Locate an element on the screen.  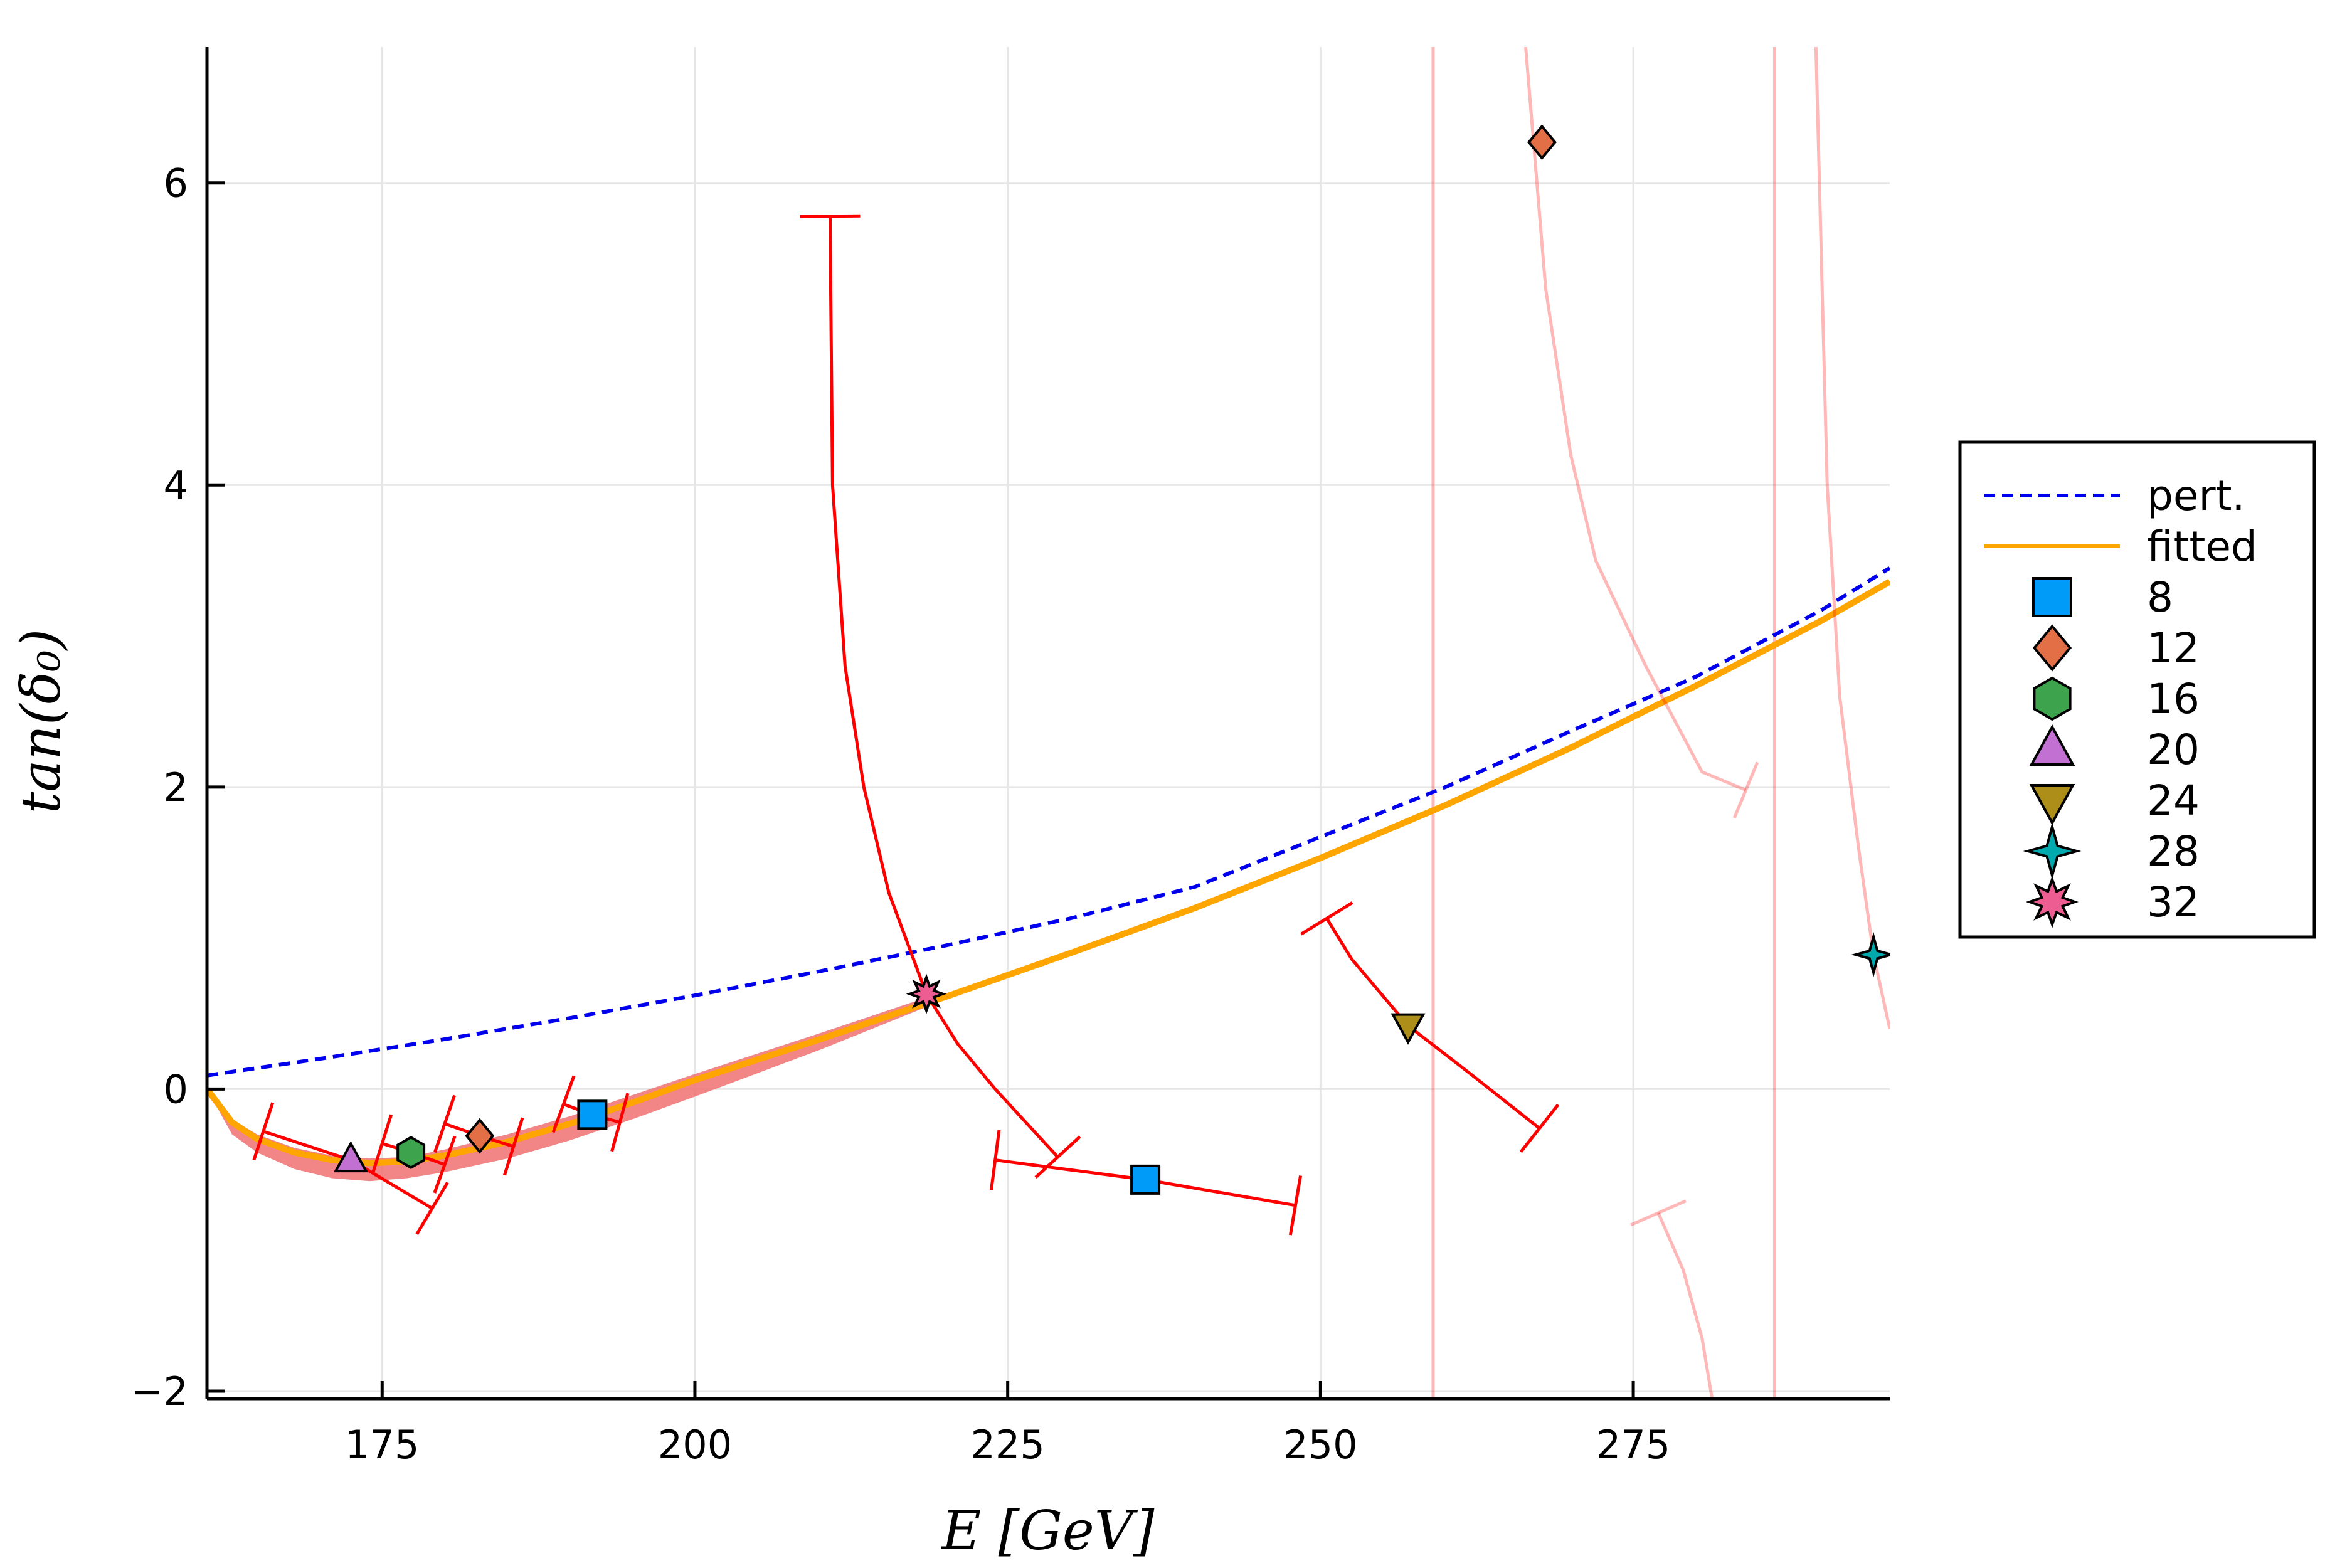
legend-label: pert. is located at coordinates (2196, 496).